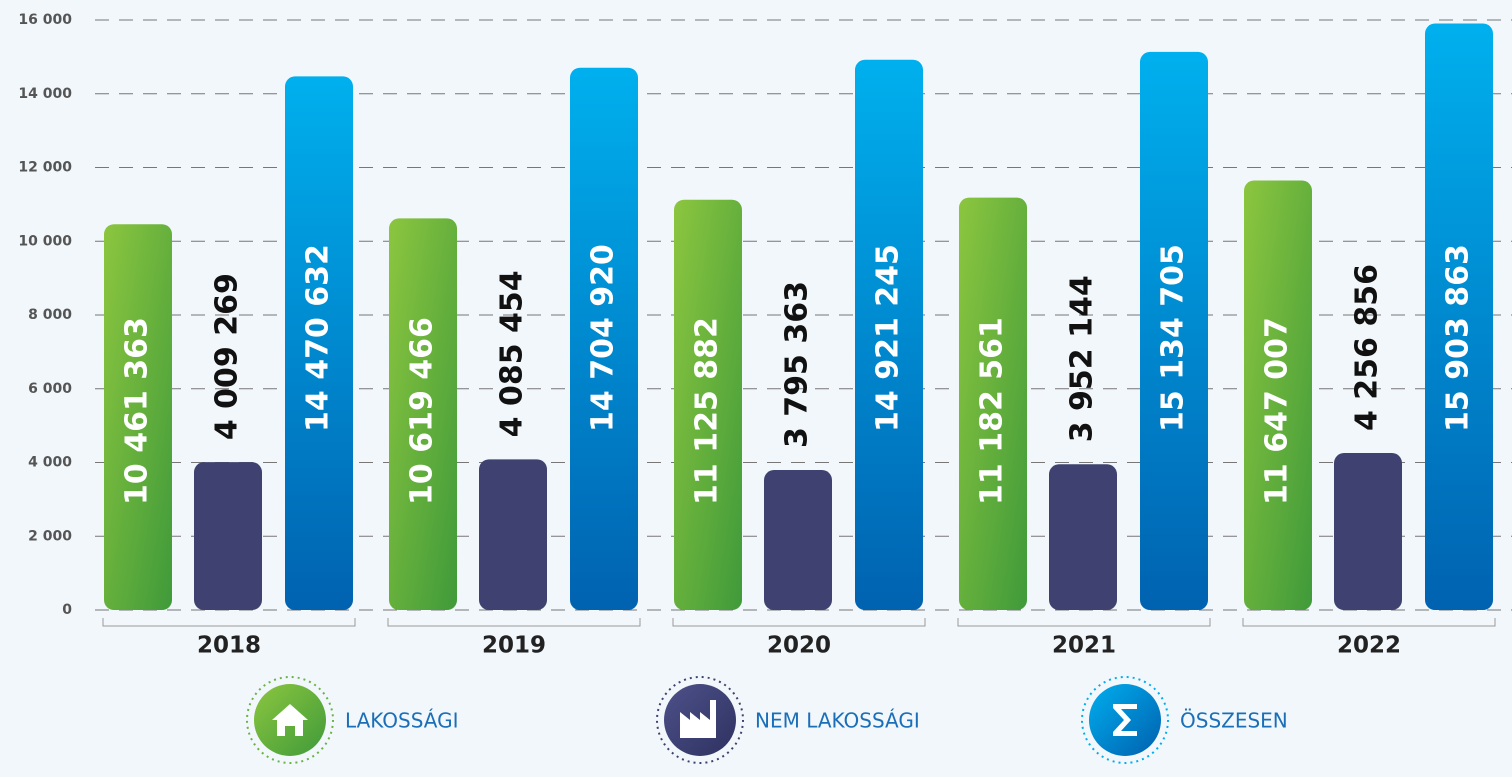  I want to click on legend: LAKOSSÁGI NEM LAKOSSÁGI ÖSSZESEN, so click(767, 720).